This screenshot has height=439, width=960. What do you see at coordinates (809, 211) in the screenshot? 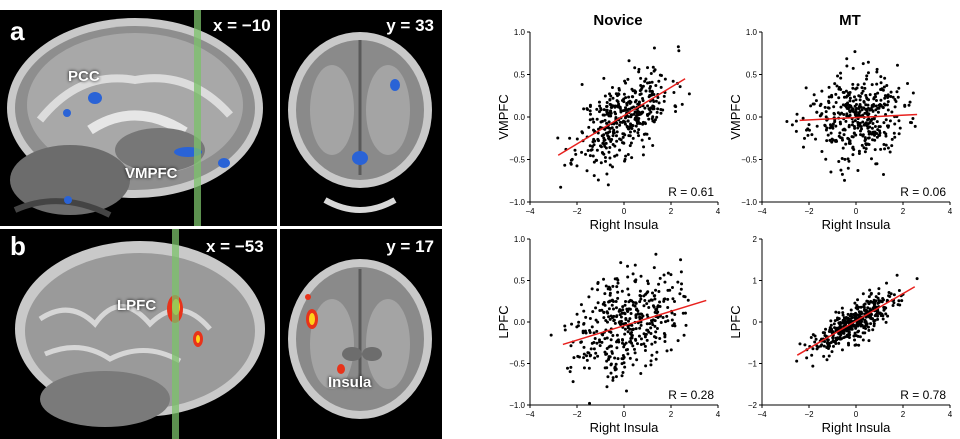
I see `mt-vmpfc-x-tick-label: −2` at bounding box center [809, 211].